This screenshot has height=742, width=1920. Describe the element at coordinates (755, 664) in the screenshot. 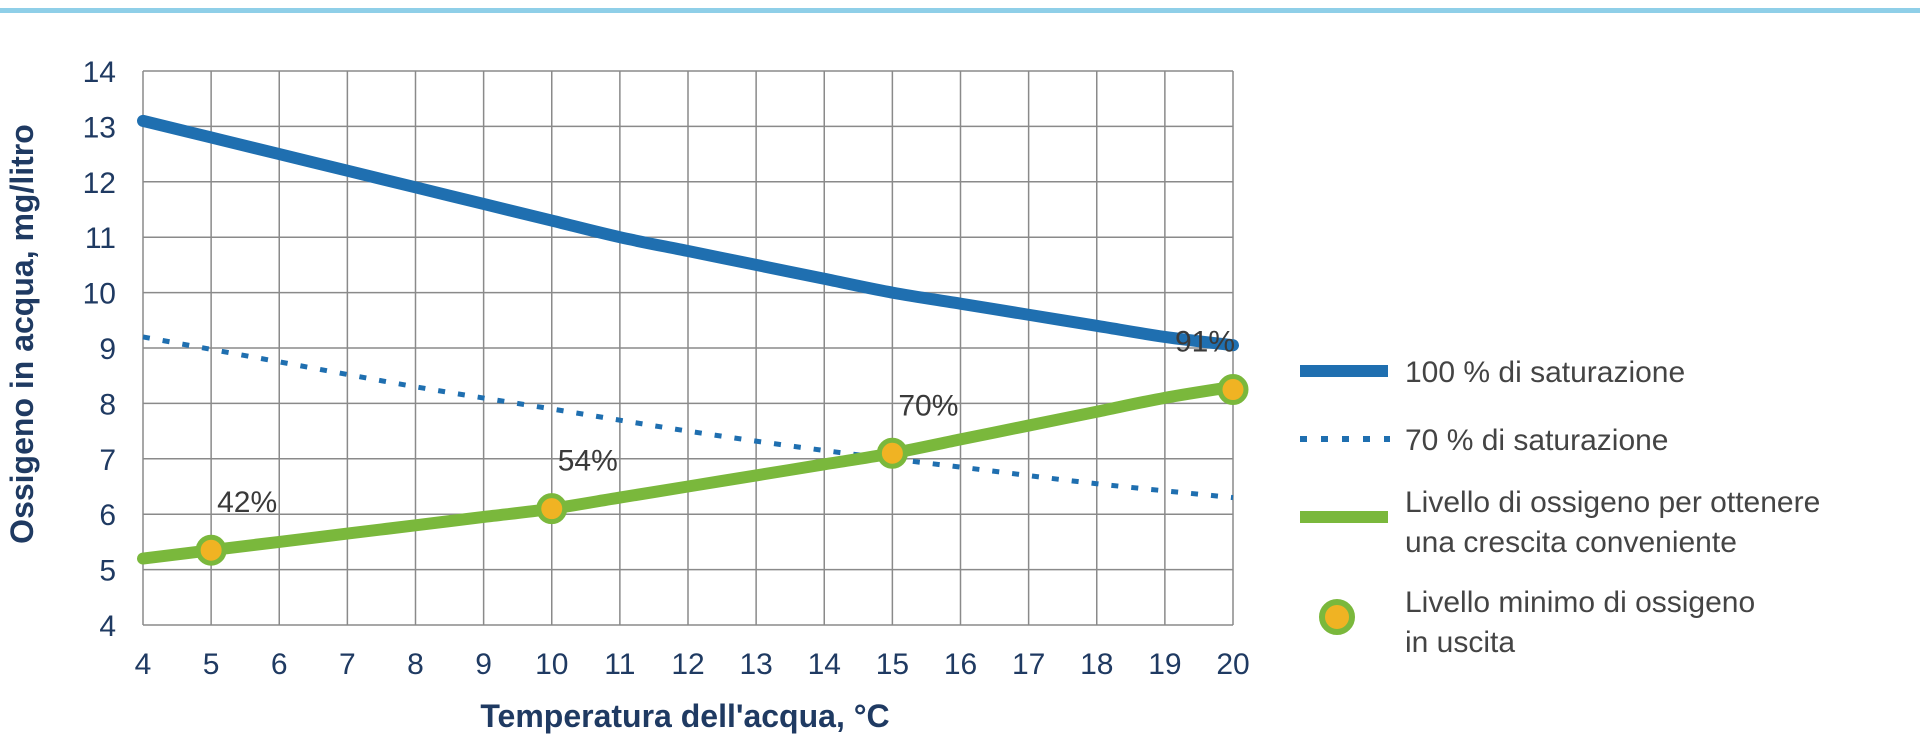

I see `x-tick-label: 13` at that location.